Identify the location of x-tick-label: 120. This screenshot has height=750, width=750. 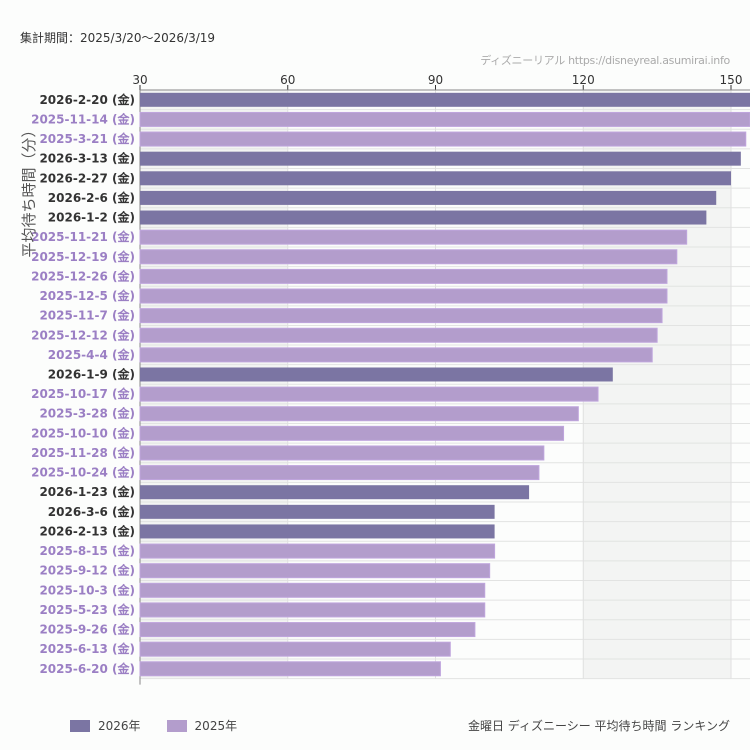
(583, 80).